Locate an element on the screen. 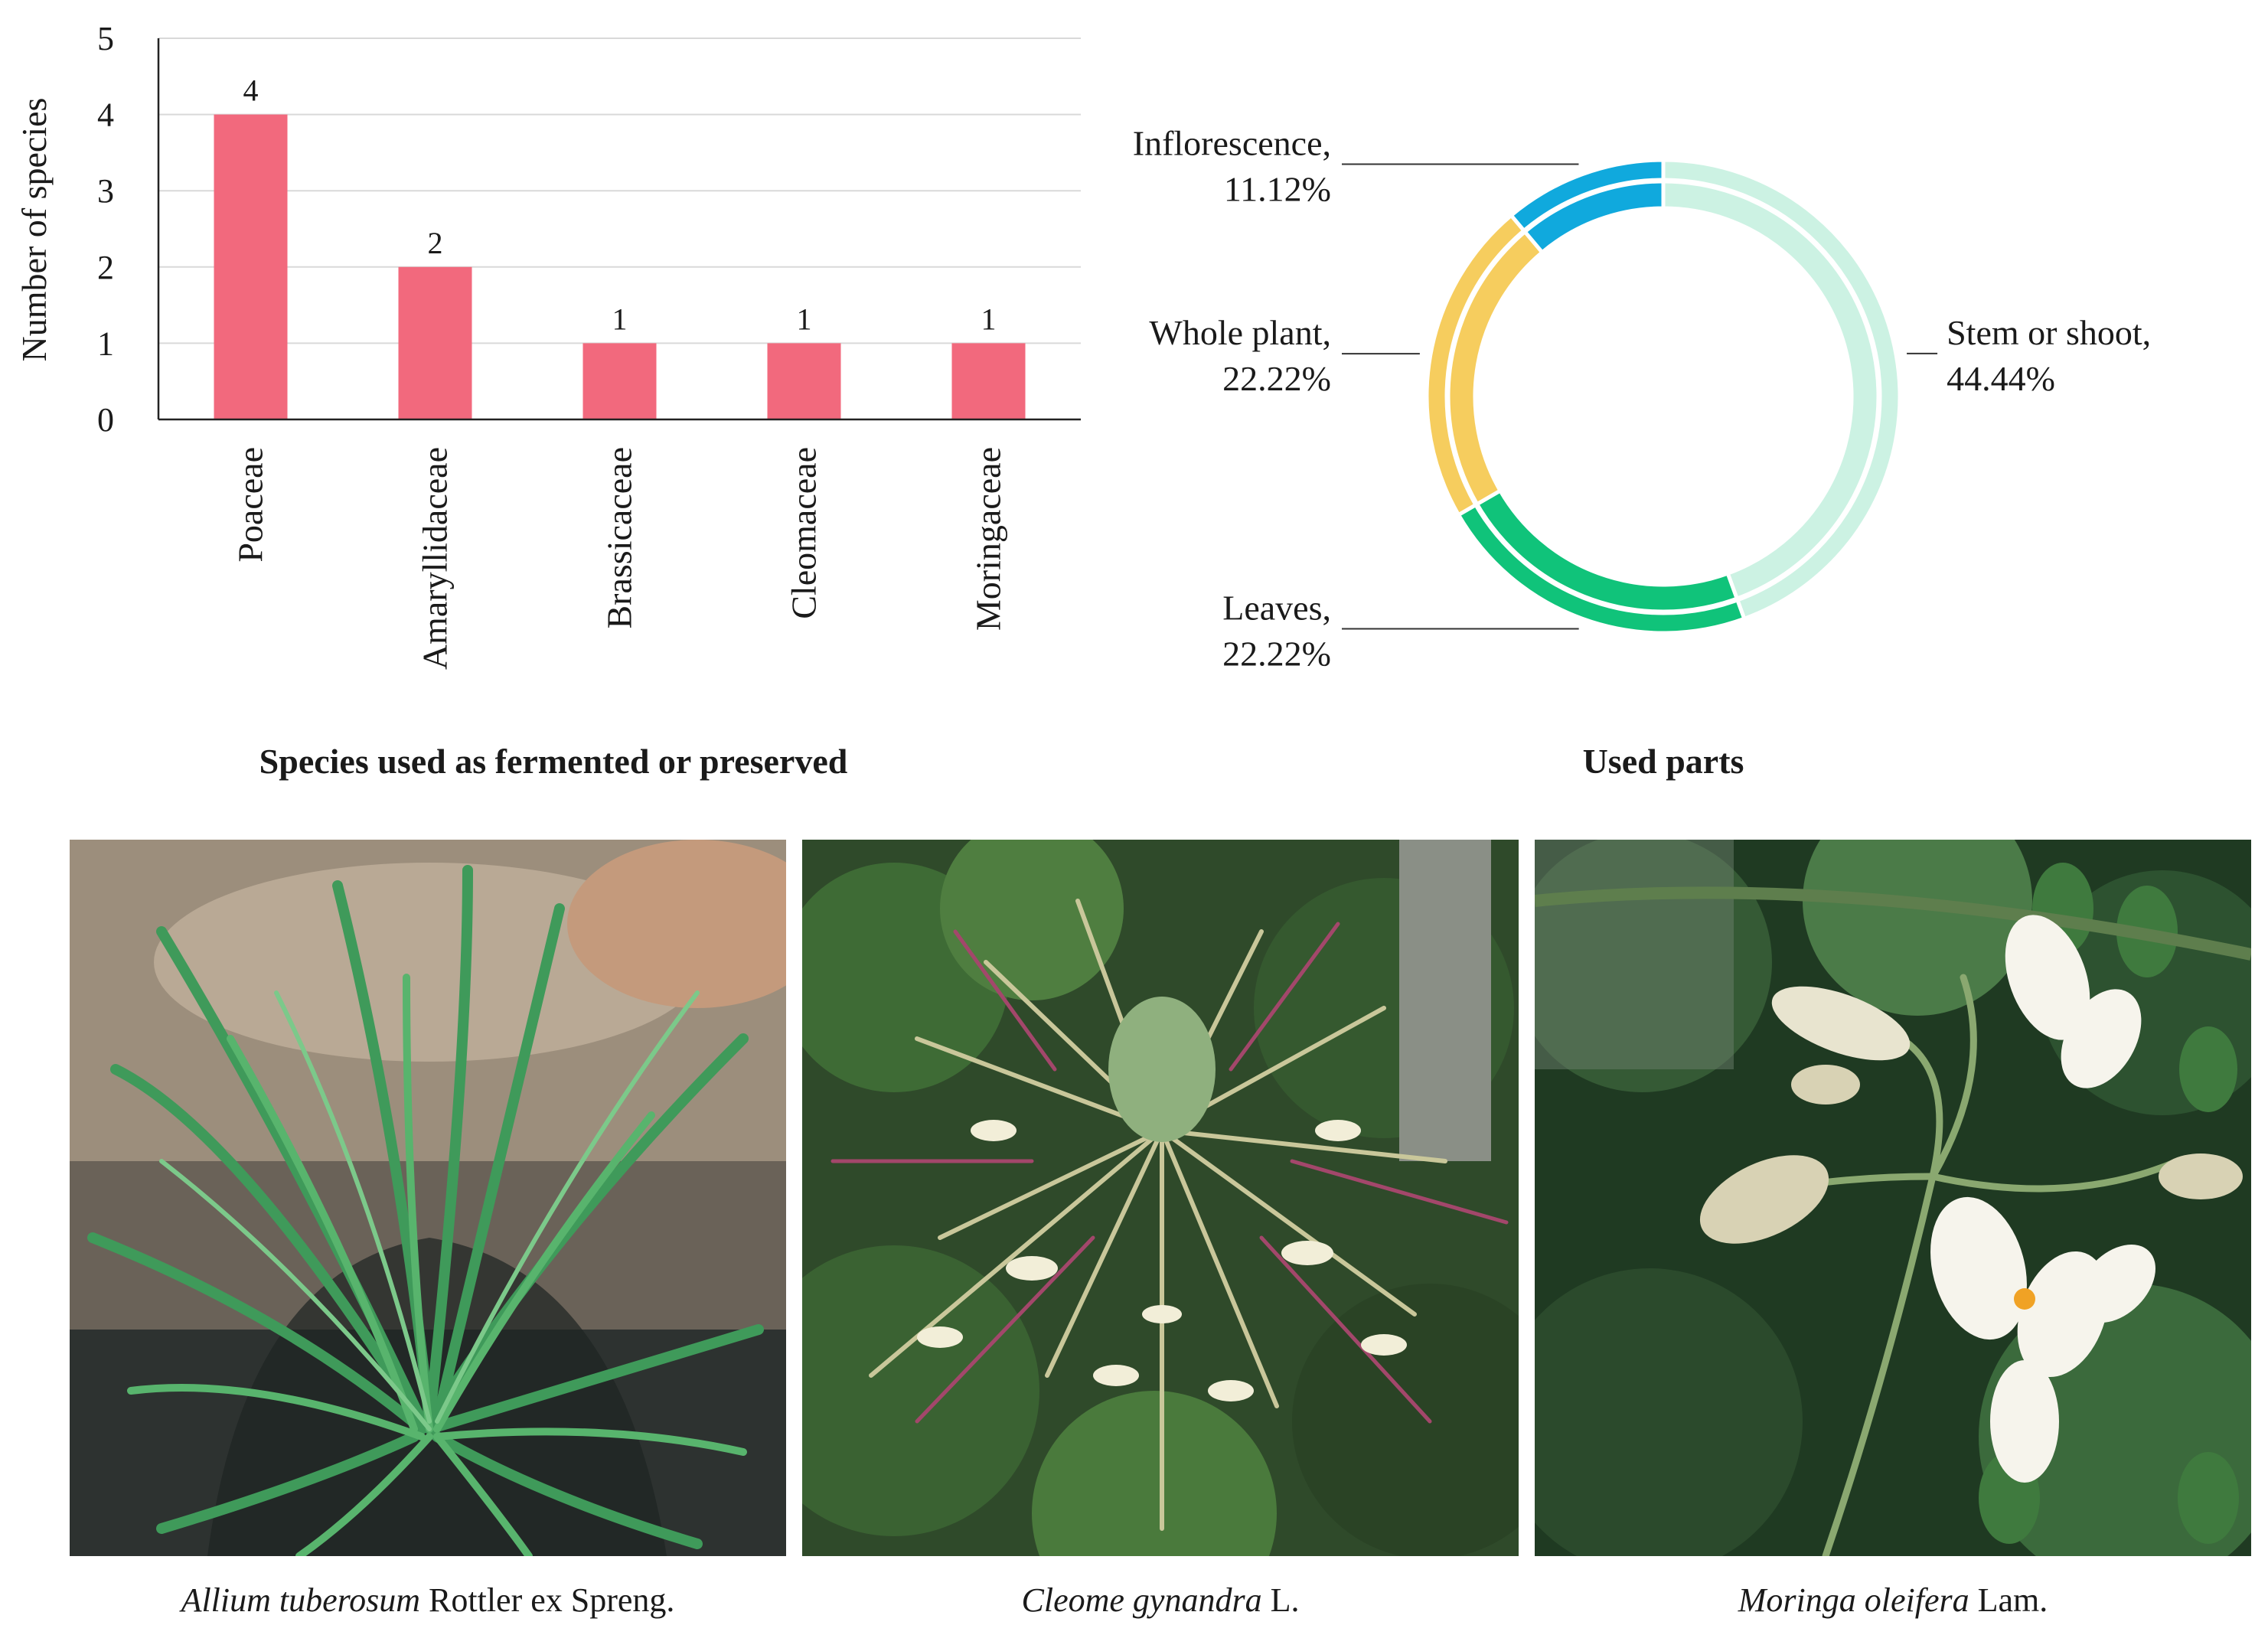  allium-photo is located at coordinates (428, 1198).